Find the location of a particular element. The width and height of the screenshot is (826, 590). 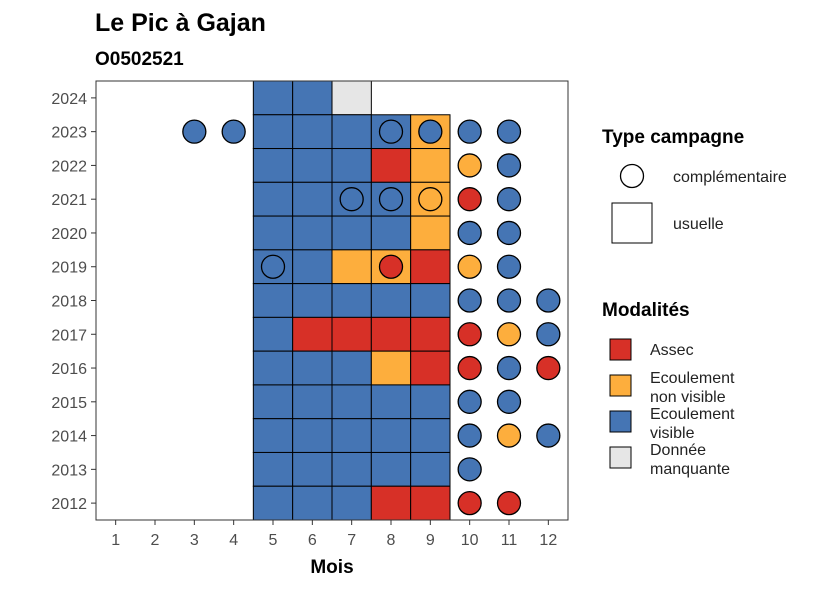

x-tick-label: 10 is located at coordinates (470, 540).